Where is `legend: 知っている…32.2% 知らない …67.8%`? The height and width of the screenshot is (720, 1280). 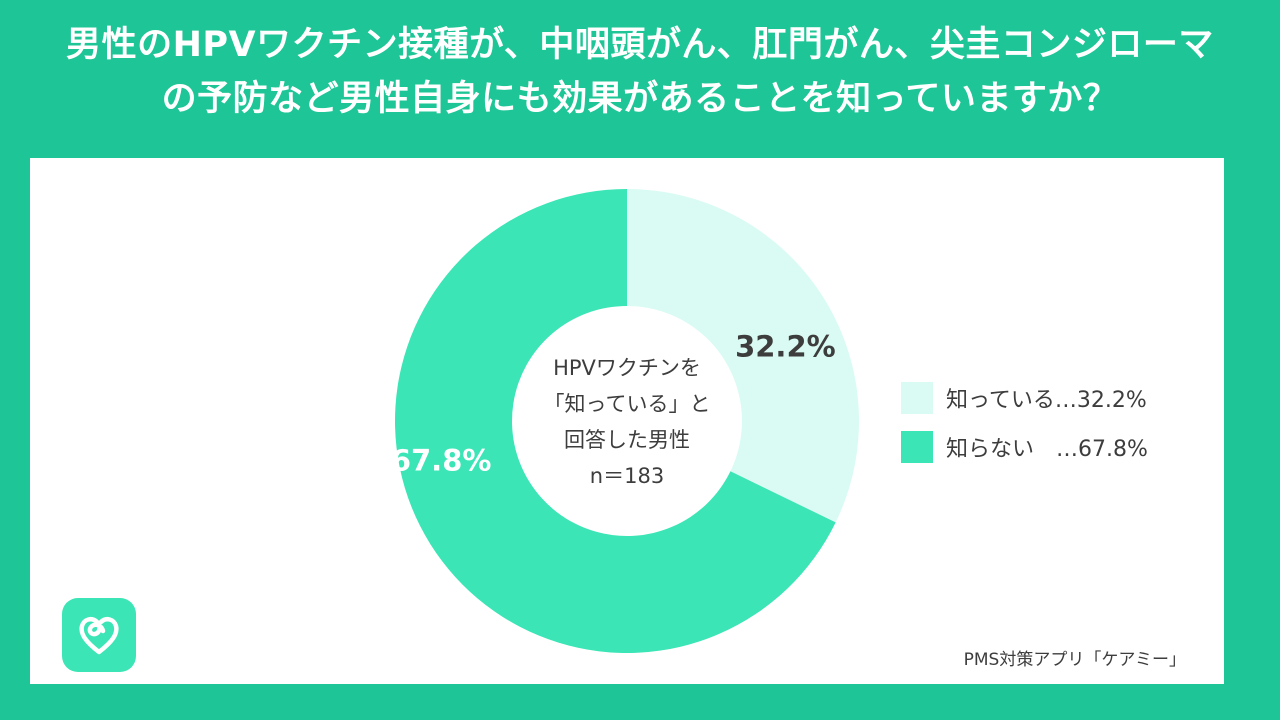
legend: 知っている…32.2% 知らない …67.8% is located at coordinates (1024, 431).